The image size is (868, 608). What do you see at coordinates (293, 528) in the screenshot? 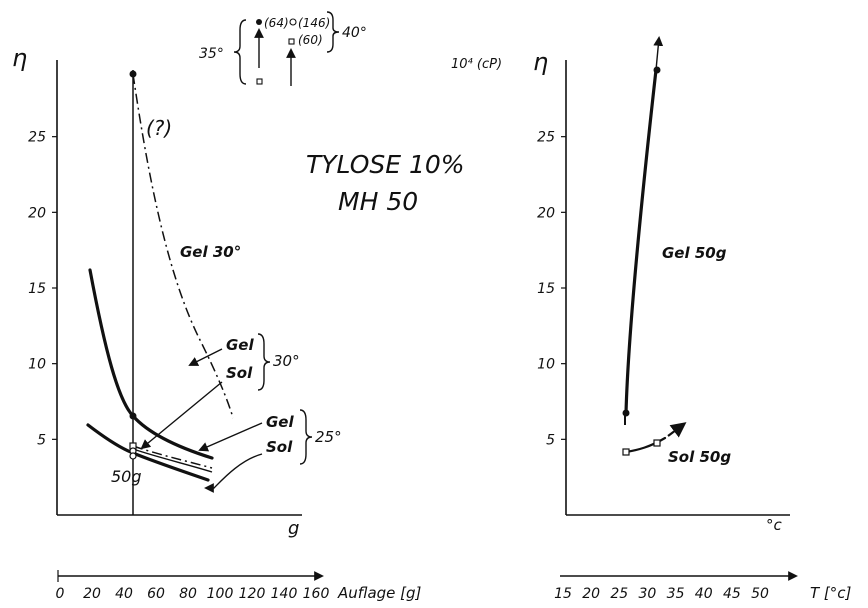
I see `left-x-axis-label: g` at bounding box center [293, 528].